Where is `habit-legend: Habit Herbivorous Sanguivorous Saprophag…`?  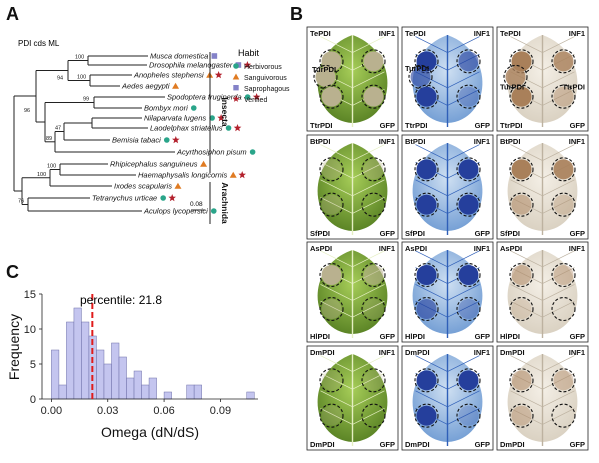
habit-legend: Habit Herbivorous Sanguivorous Saprophag… is located at coordinates (261, 76).